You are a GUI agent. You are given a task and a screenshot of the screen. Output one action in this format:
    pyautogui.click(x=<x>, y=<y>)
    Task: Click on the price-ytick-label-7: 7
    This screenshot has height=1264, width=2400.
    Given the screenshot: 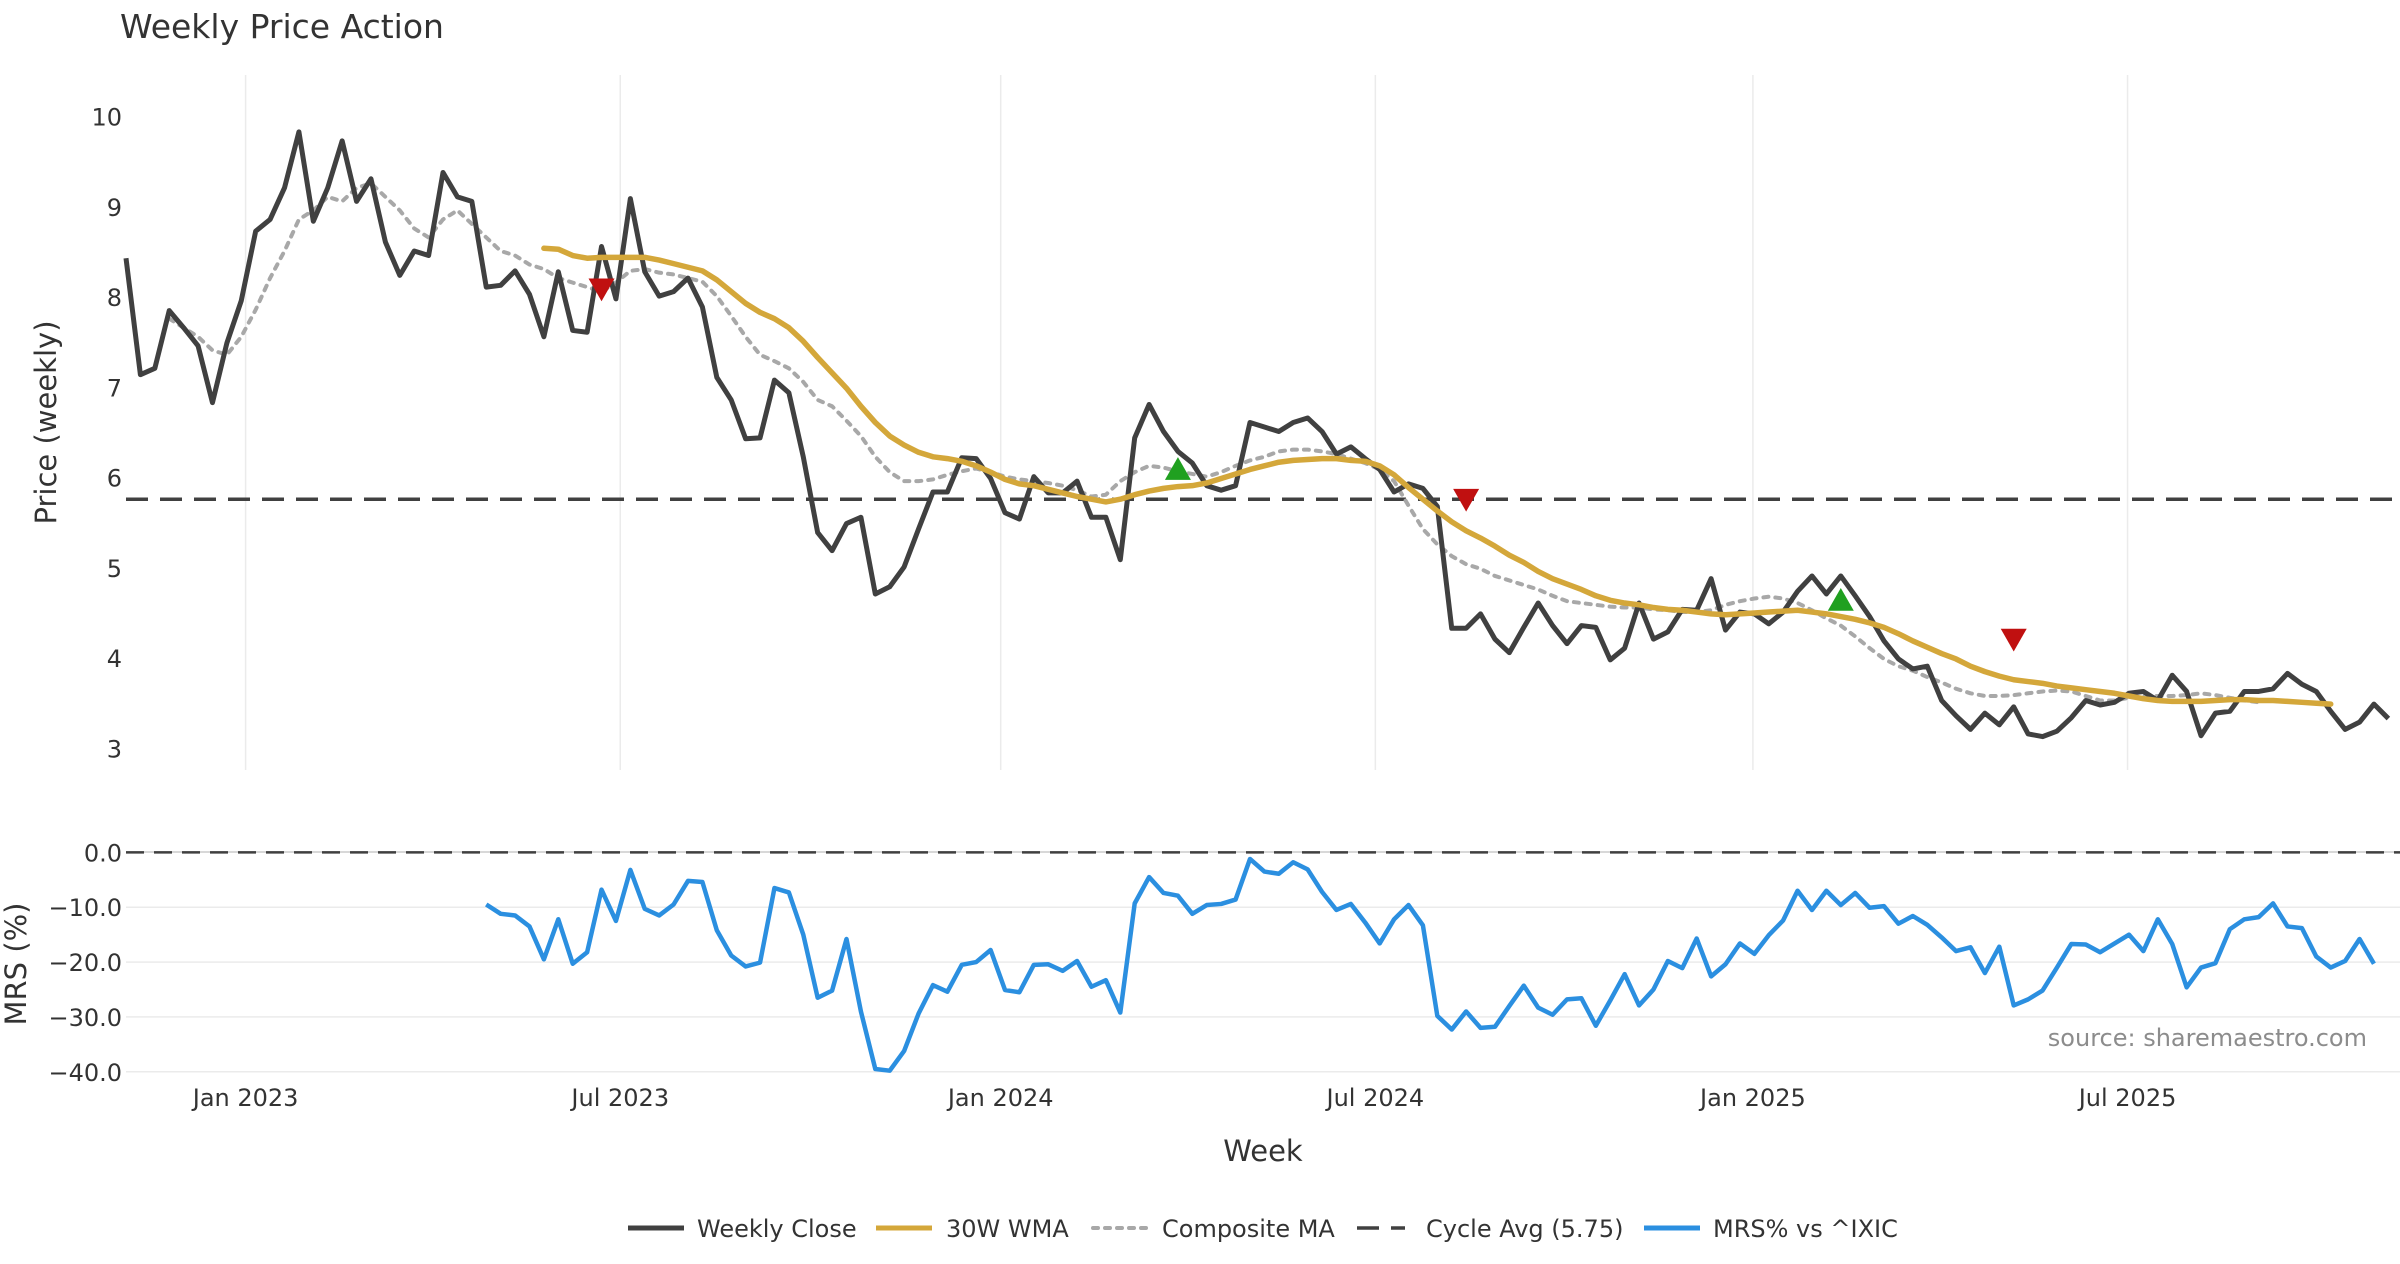 What is the action you would take?
    pyautogui.click(x=114, y=388)
    